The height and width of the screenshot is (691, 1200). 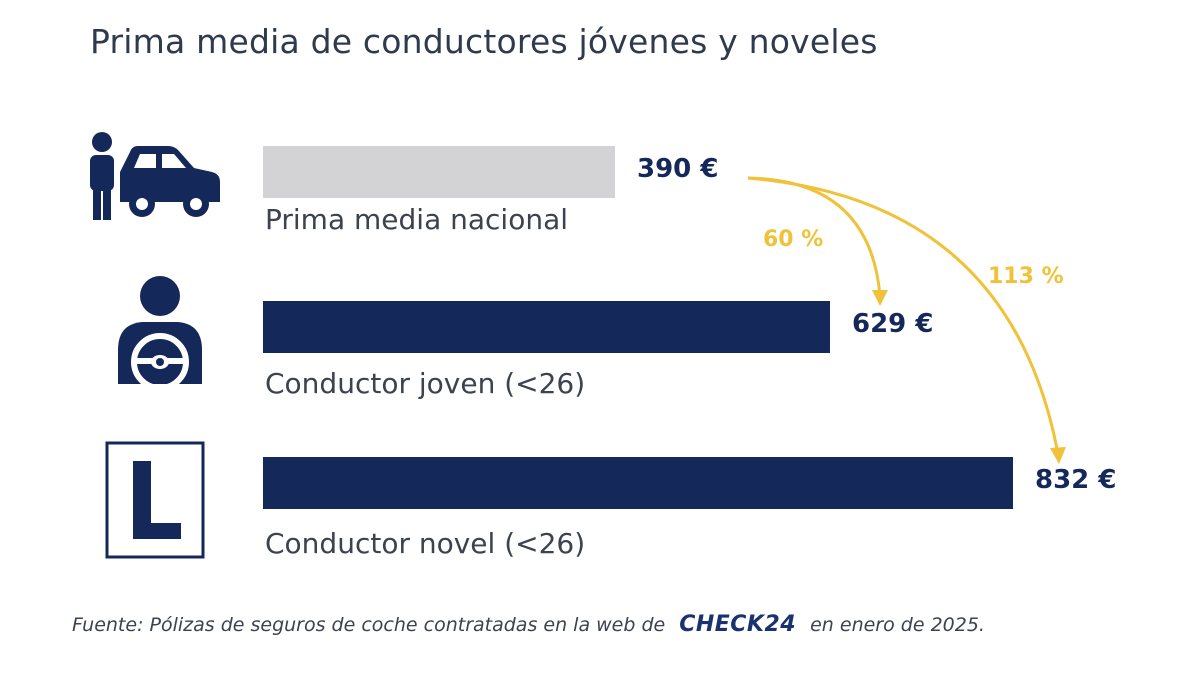 What do you see at coordinates (439, 172) in the screenshot?
I see `bar-prima-media-nacional` at bounding box center [439, 172].